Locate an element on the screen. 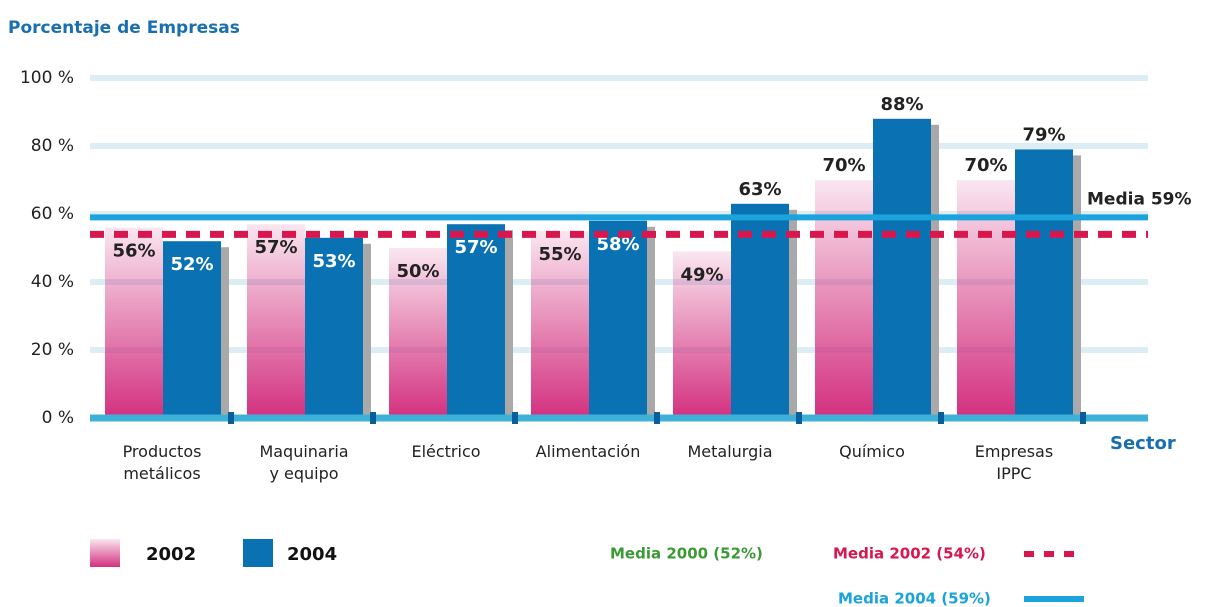 Image resolution: width=1225 pixels, height=607 pixels. value-label: 56% is located at coordinates (133, 251).